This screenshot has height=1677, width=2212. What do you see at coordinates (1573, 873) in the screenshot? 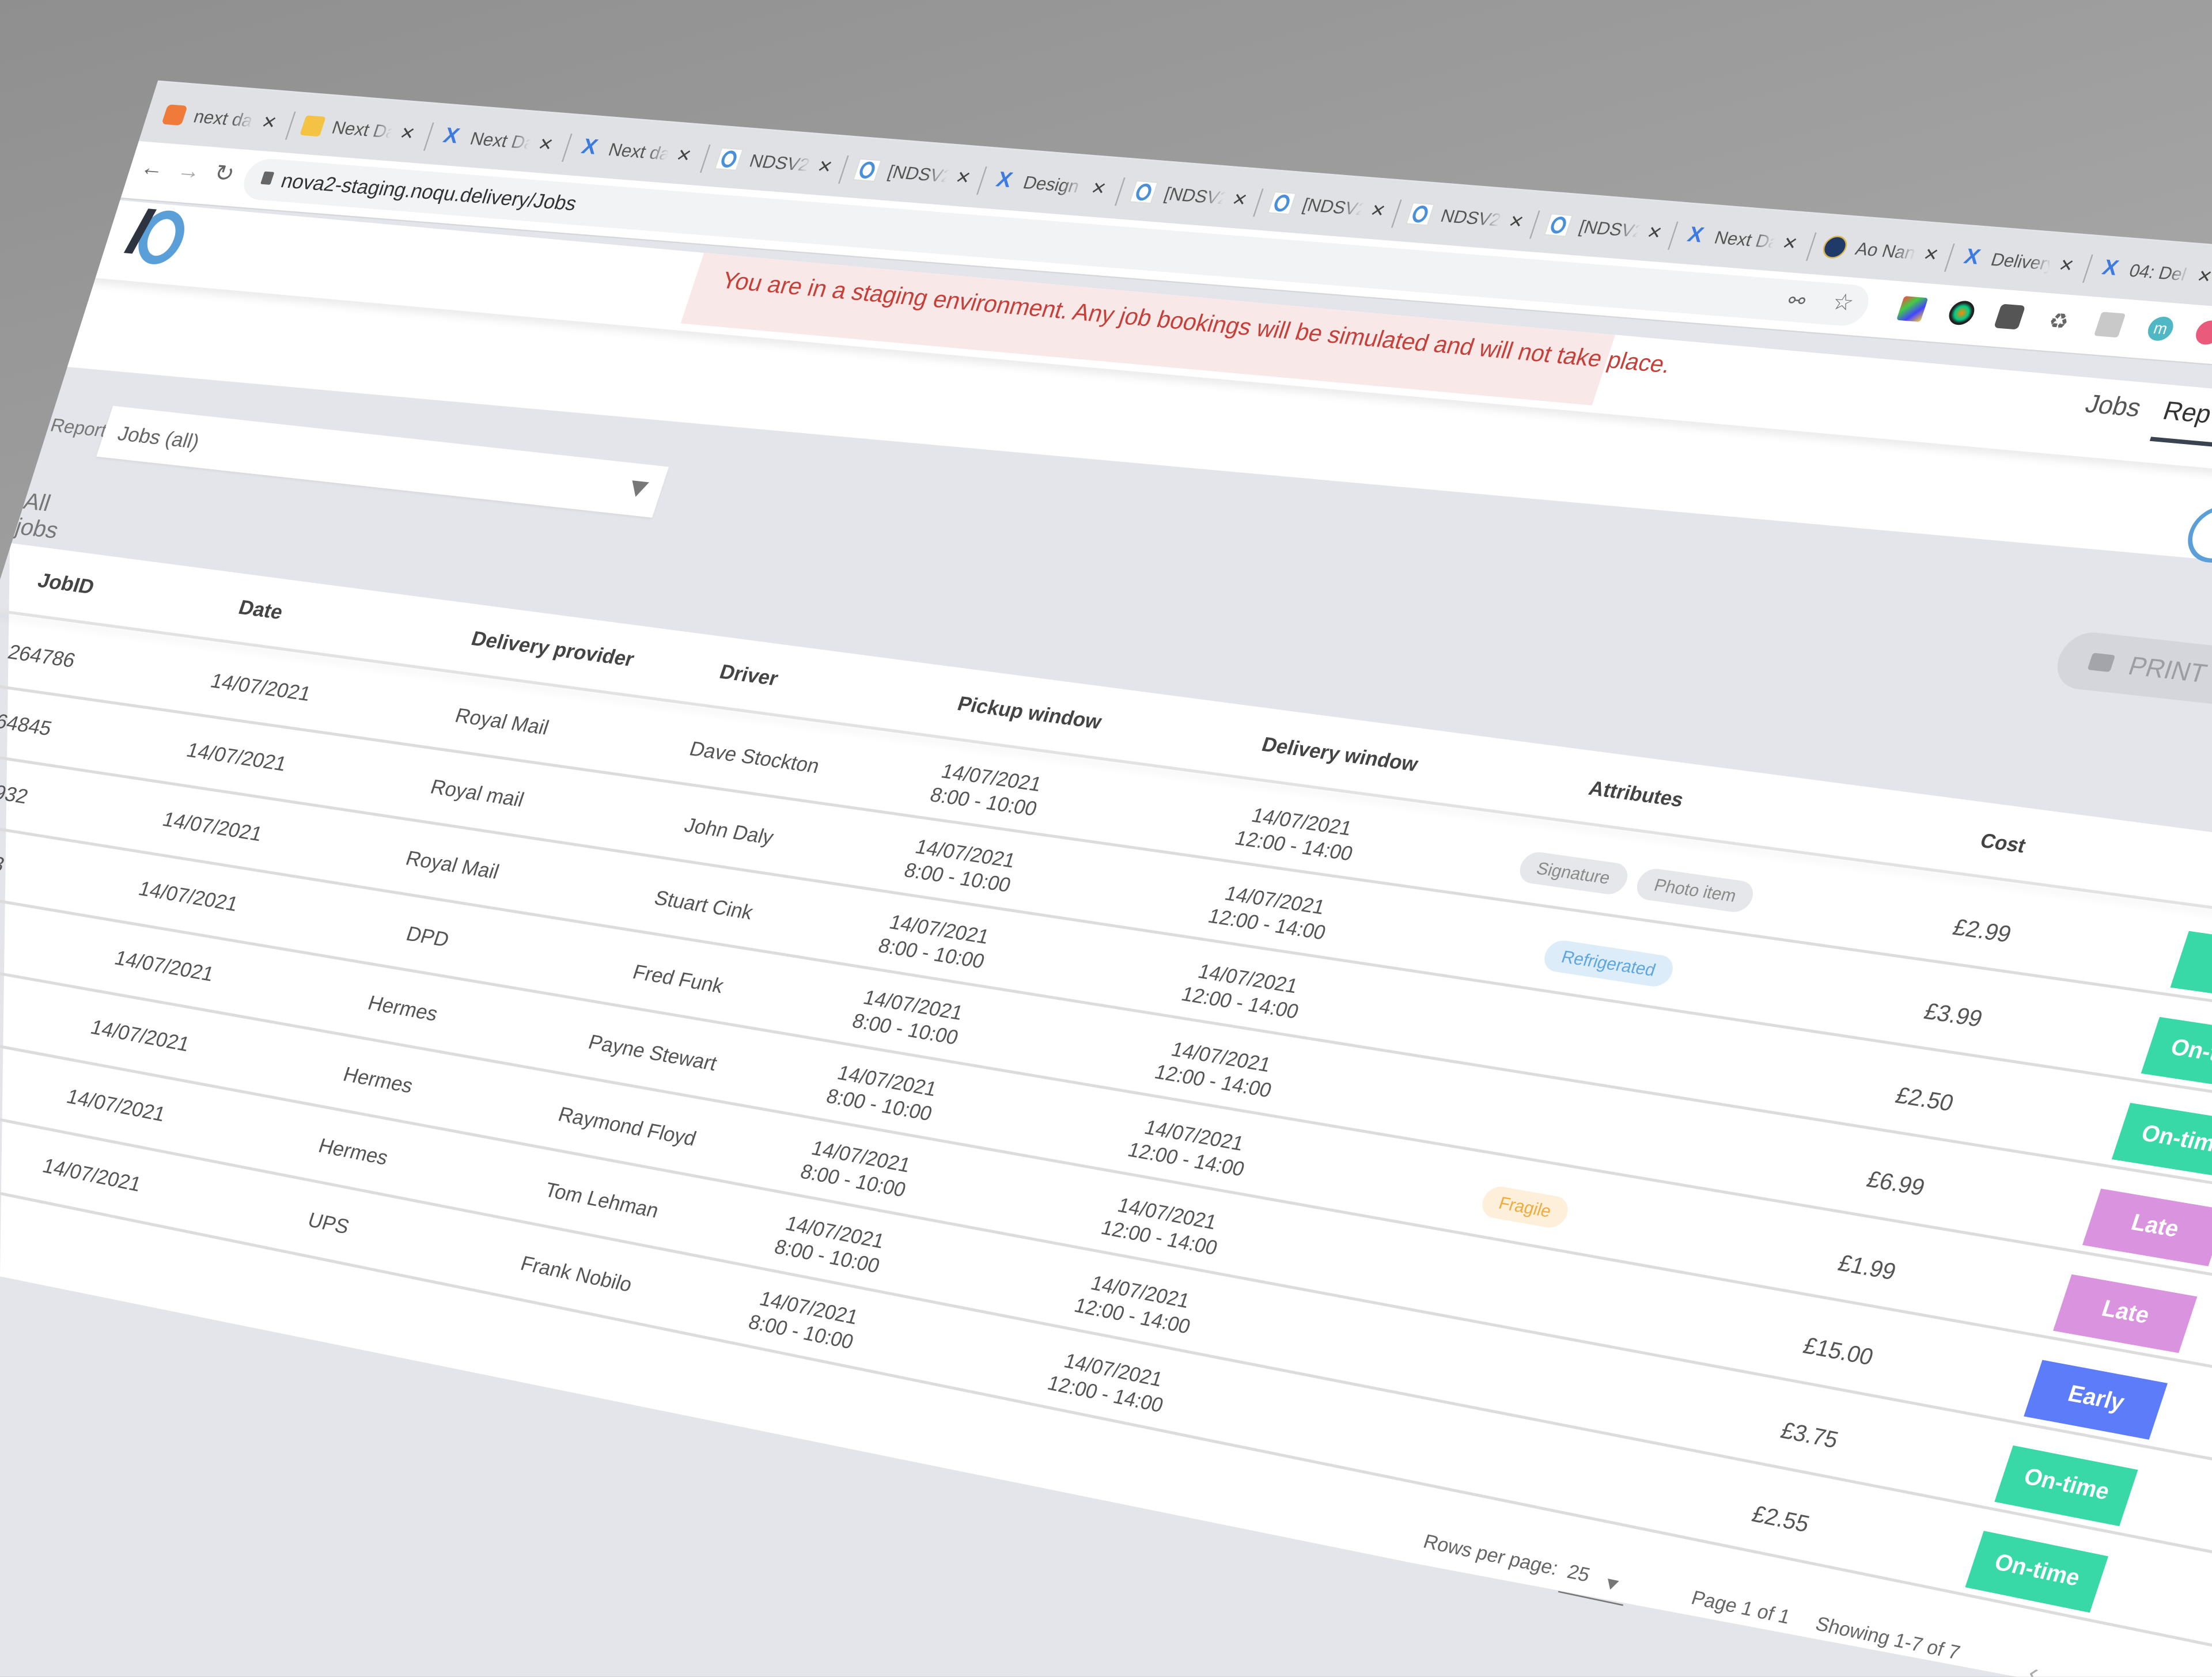
I see `attribute-chip: Signature` at bounding box center [1573, 873].